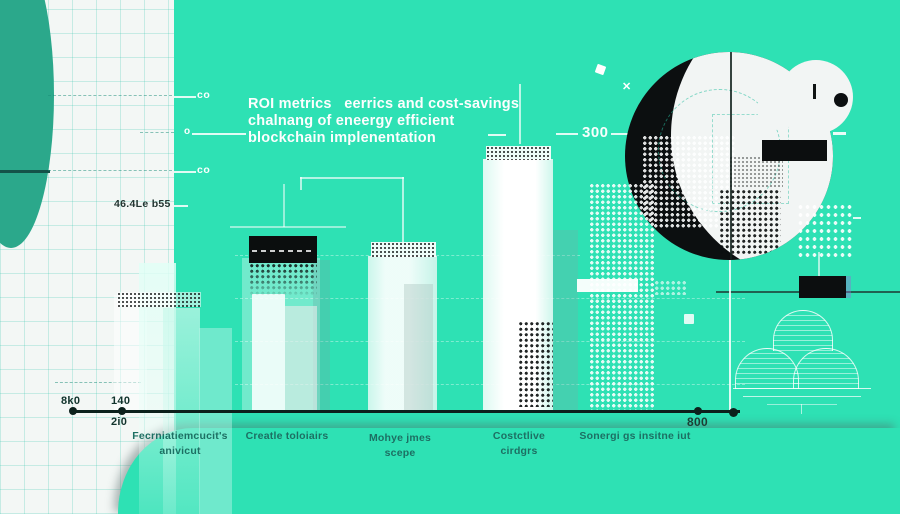 This screenshot has height=514, width=900. What do you see at coordinates (351, 121) in the screenshot?
I see `title-line-2: chalnang of eneergy efficient` at bounding box center [351, 121].